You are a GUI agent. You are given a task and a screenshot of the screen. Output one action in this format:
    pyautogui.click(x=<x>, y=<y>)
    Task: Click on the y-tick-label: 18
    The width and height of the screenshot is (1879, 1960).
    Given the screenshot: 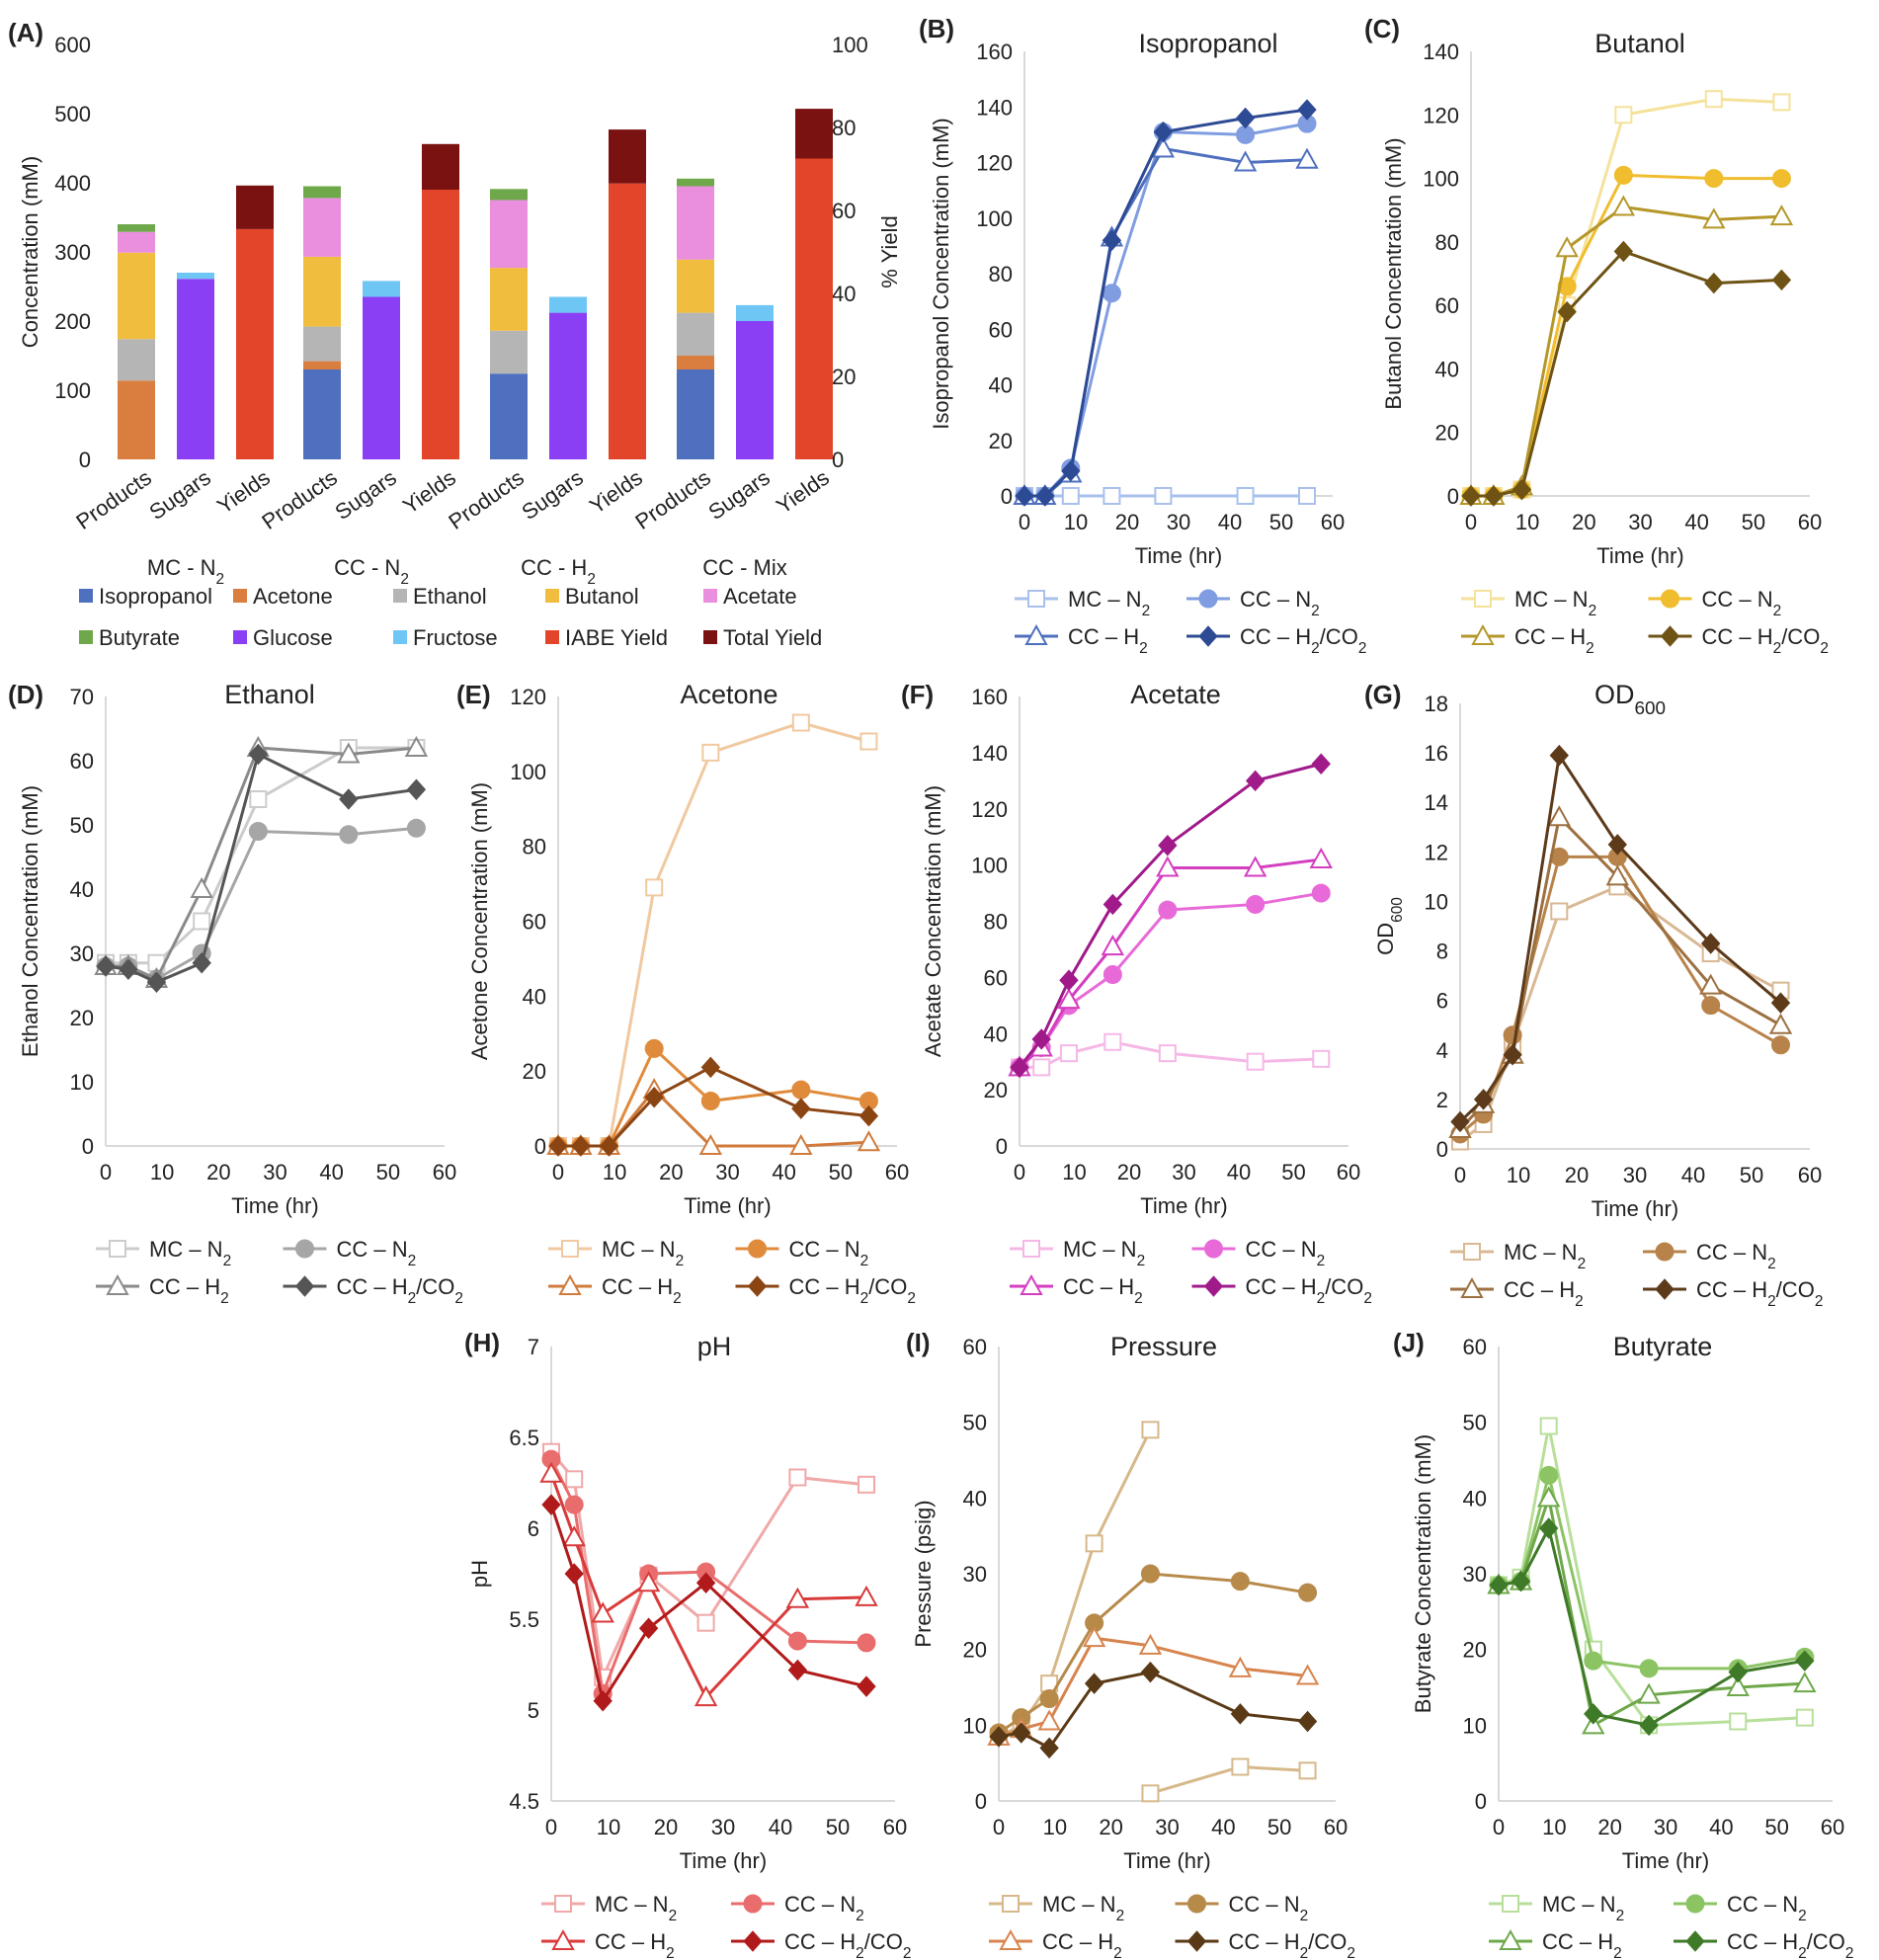 What is the action you would take?
    pyautogui.click(x=1436, y=704)
    